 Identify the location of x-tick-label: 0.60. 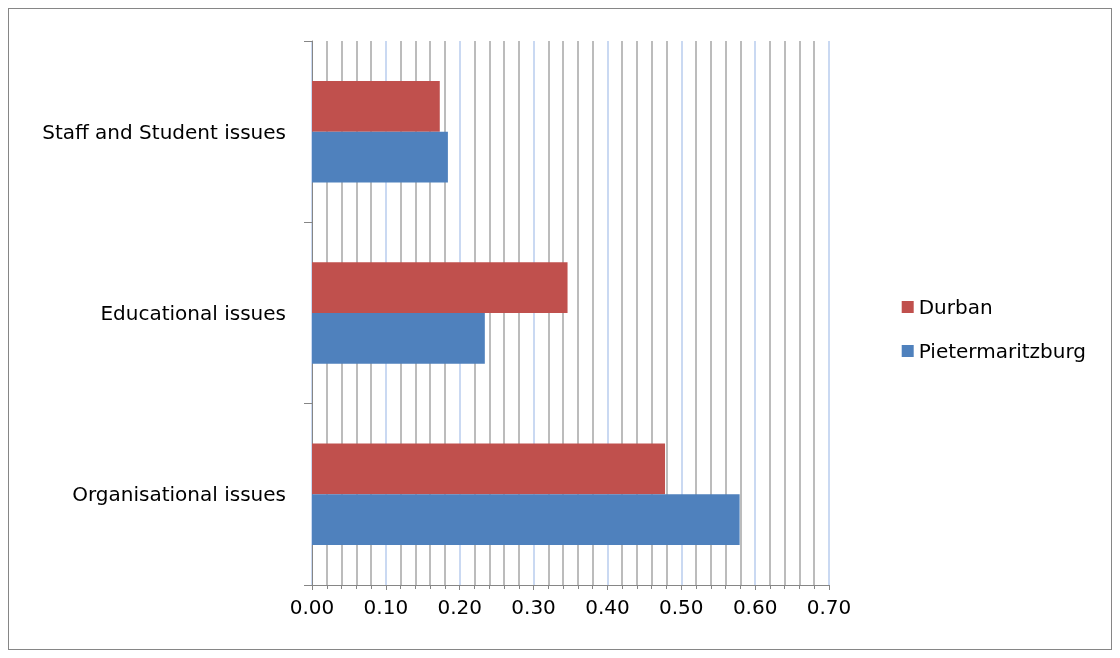
(755, 607).